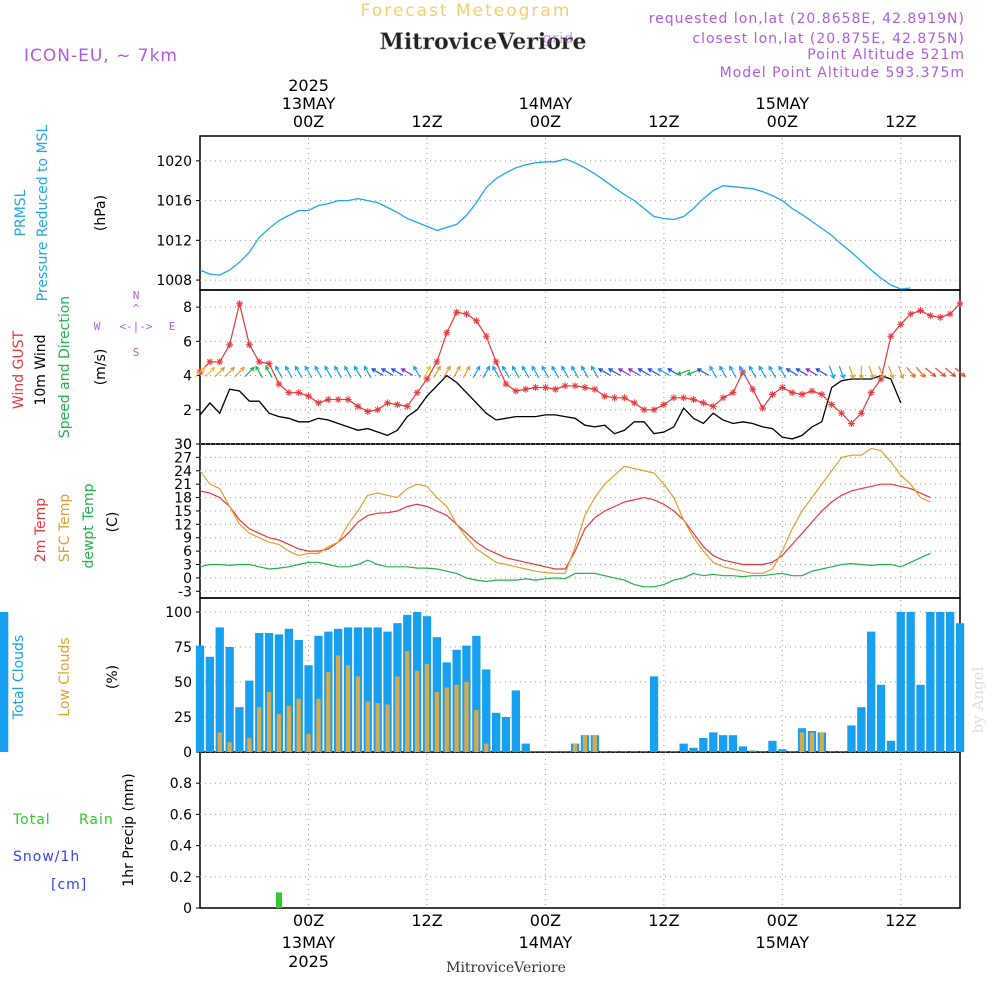 The width and height of the screenshot is (1000, 1000). I want to click on y-tick-label: 4, so click(187, 377).